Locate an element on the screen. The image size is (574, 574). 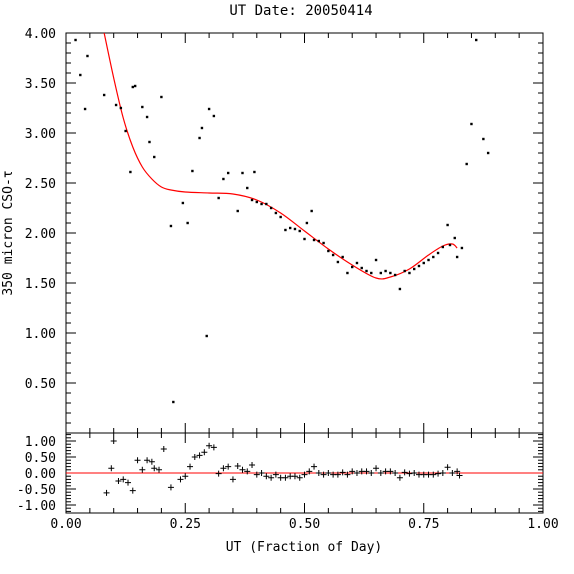
x-axis-label: UT (Fraction of Day) is located at coordinates (304, 547).